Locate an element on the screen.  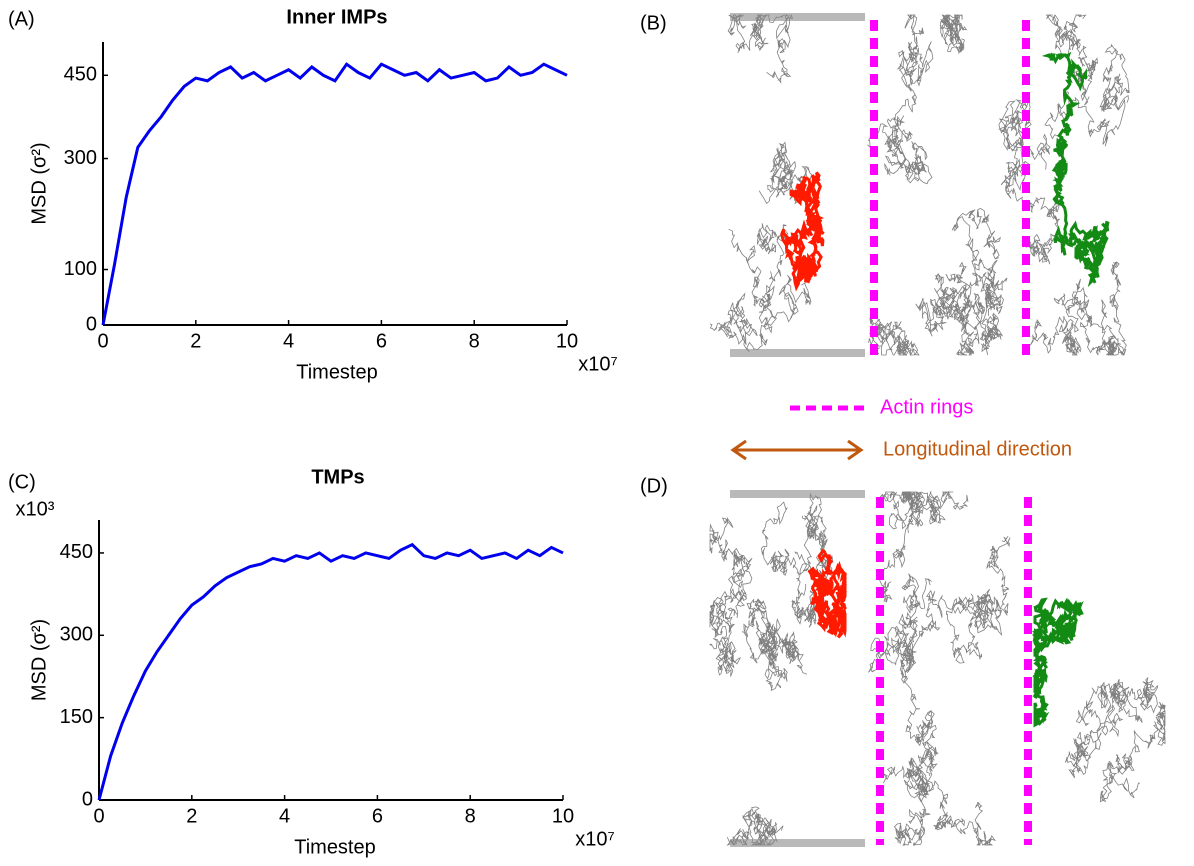
legend-text: Actin rings is located at coordinates (926, 407).